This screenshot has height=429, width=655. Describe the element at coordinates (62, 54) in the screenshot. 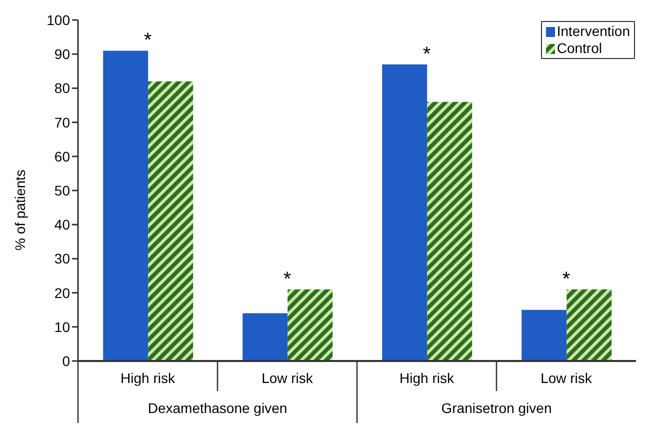

I see `y-tick-label: 90` at that location.